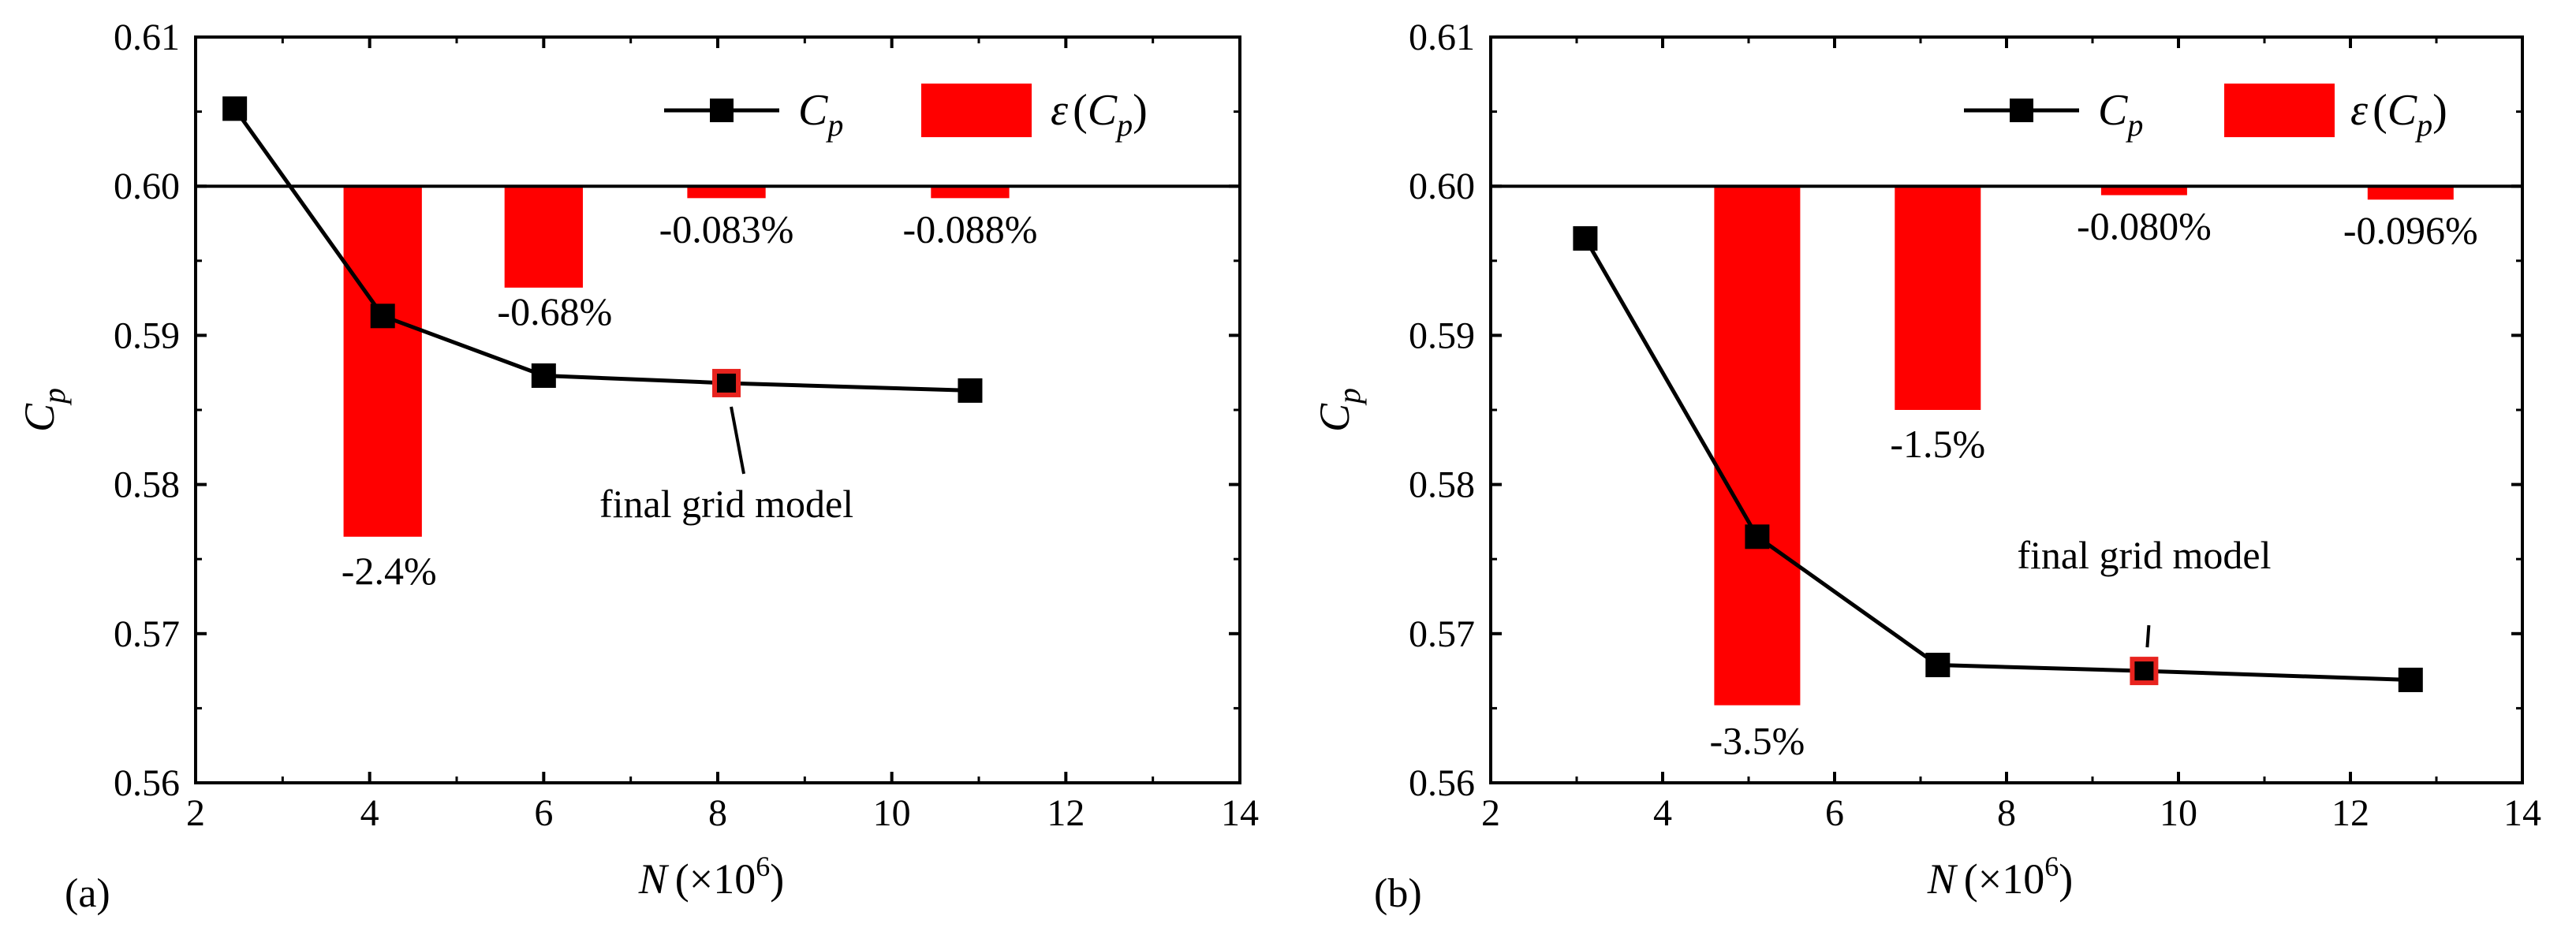  I want to click on bar-value-label-1: -0.68%, so click(554, 311).